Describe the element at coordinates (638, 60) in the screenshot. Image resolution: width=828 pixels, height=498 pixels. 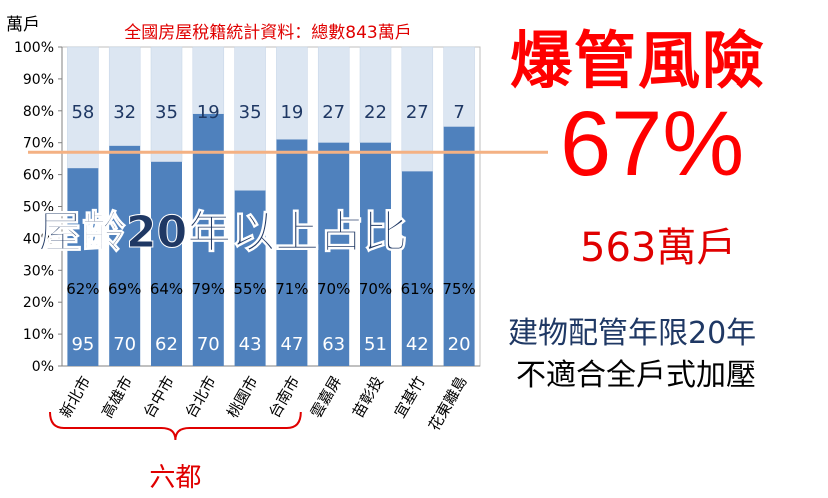
I see `headline: 爆管風險` at that location.